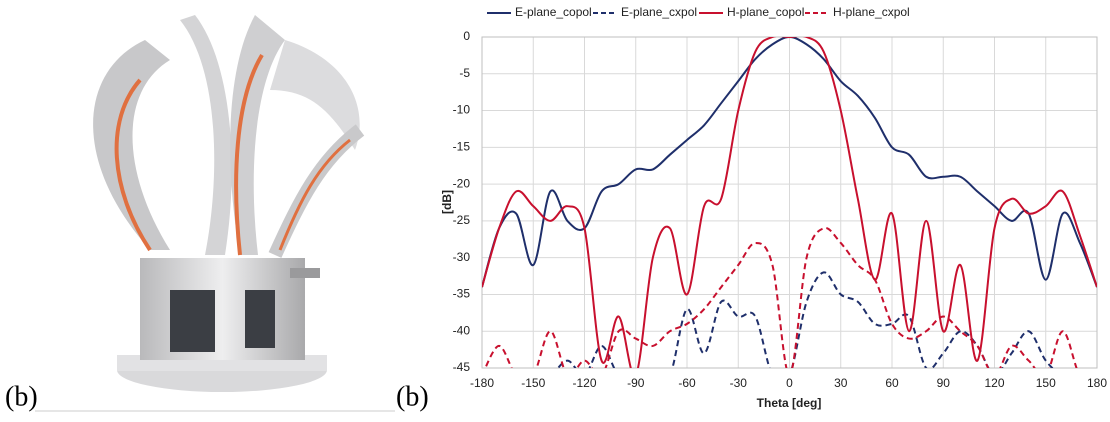 The height and width of the screenshot is (422, 1110). What do you see at coordinates (462, 294) in the screenshot?
I see `y-tick-label: -35` at bounding box center [462, 294].